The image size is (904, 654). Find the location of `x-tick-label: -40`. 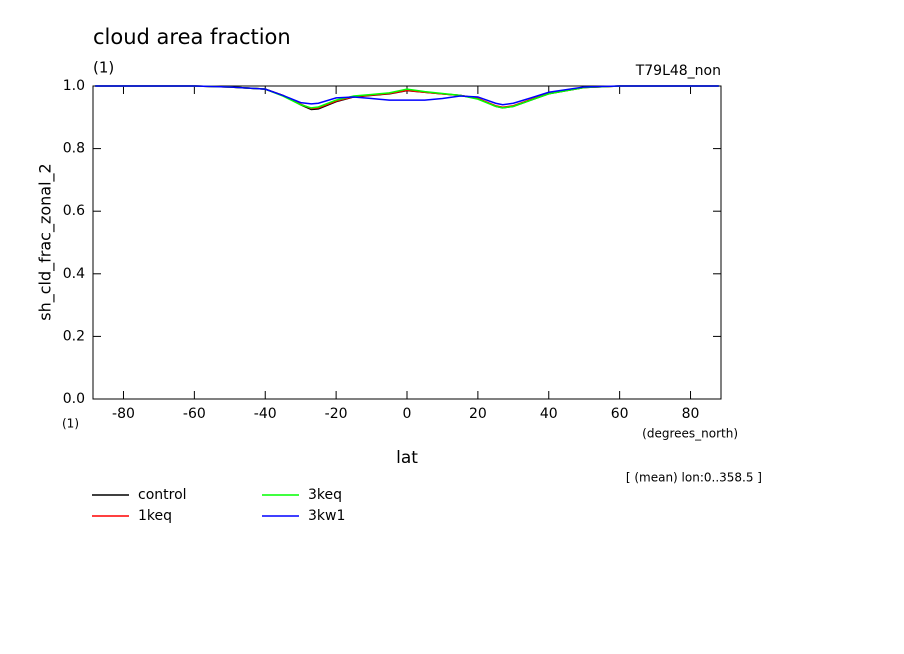

x-tick-label: -40 is located at coordinates (265, 414).